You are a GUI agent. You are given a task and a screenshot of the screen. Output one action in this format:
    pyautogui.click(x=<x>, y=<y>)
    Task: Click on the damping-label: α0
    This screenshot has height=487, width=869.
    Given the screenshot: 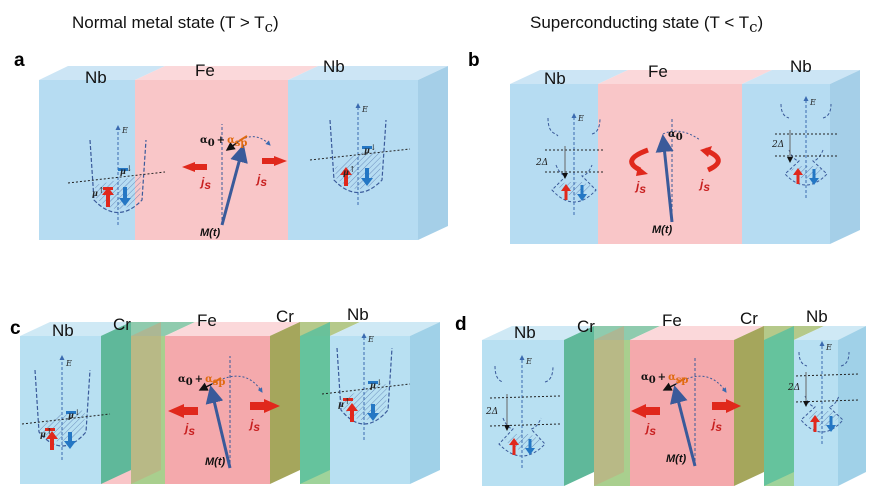 What is the action you would take?
    pyautogui.click(x=675, y=136)
    